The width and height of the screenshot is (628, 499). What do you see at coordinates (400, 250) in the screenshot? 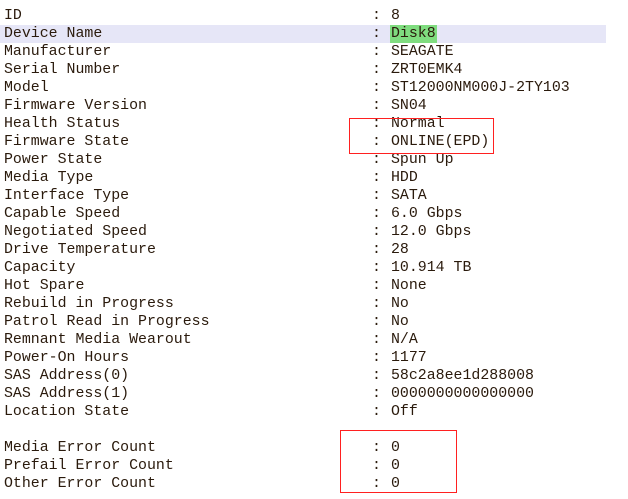
I see `property-value: 28` at bounding box center [400, 250].